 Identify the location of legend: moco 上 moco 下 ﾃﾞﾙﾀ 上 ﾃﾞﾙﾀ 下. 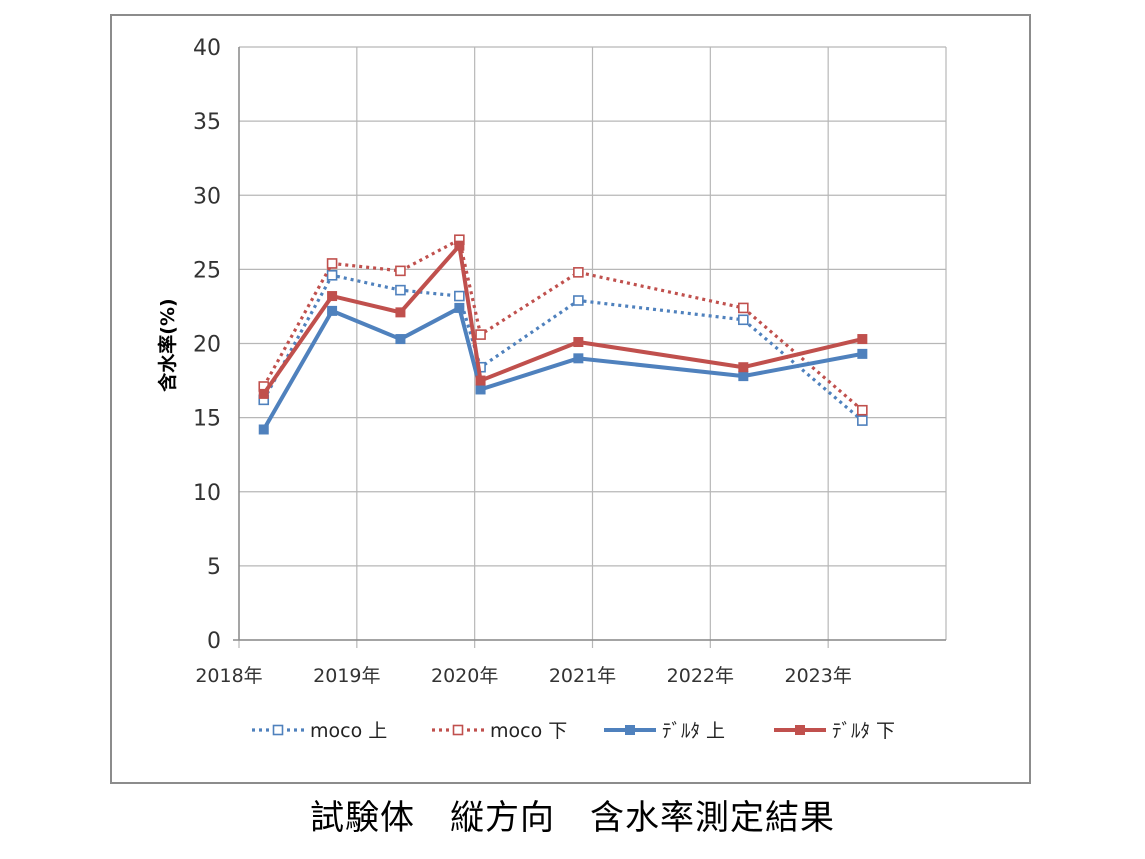
(573, 731).